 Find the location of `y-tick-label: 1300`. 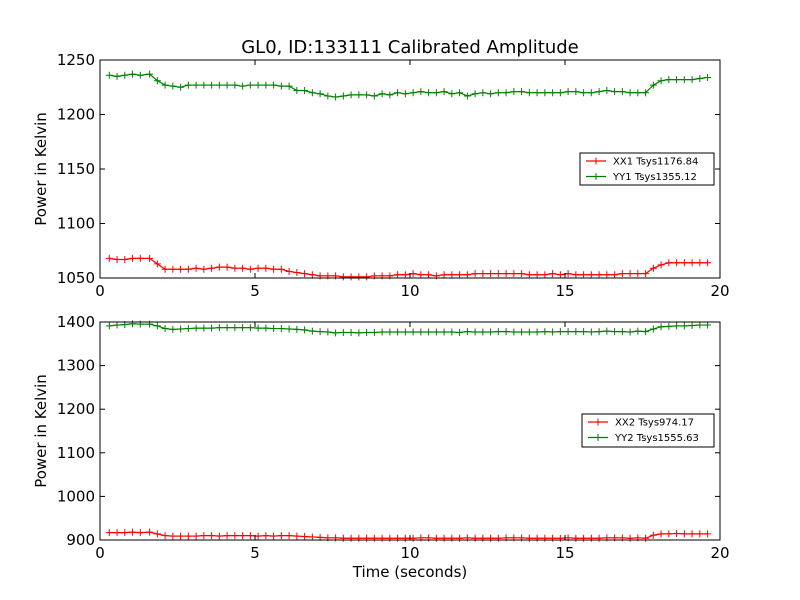

y-tick-label: 1300 is located at coordinates (76, 366).